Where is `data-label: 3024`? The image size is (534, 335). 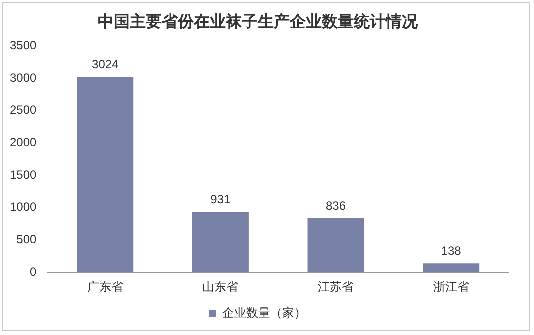 data-label: 3024 is located at coordinates (106, 64).